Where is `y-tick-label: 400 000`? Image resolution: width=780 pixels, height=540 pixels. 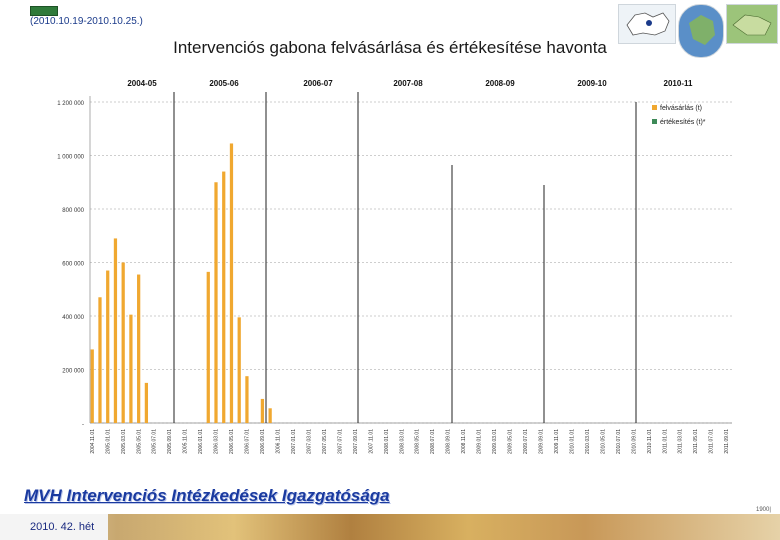 y-tick-label: 400 000 is located at coordinates (73, 318).